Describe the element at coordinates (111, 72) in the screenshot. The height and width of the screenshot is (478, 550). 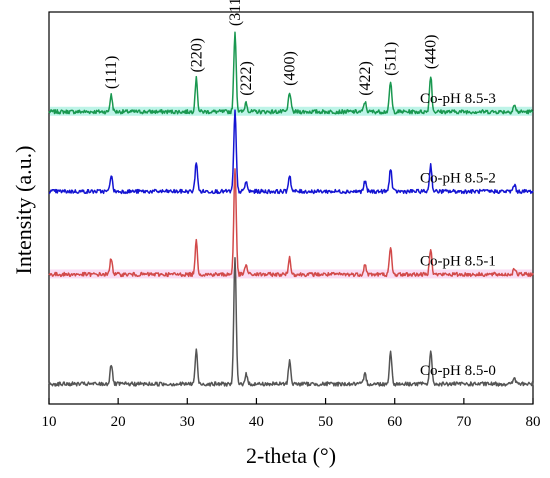
I see `peak-label: (111)` at that location.